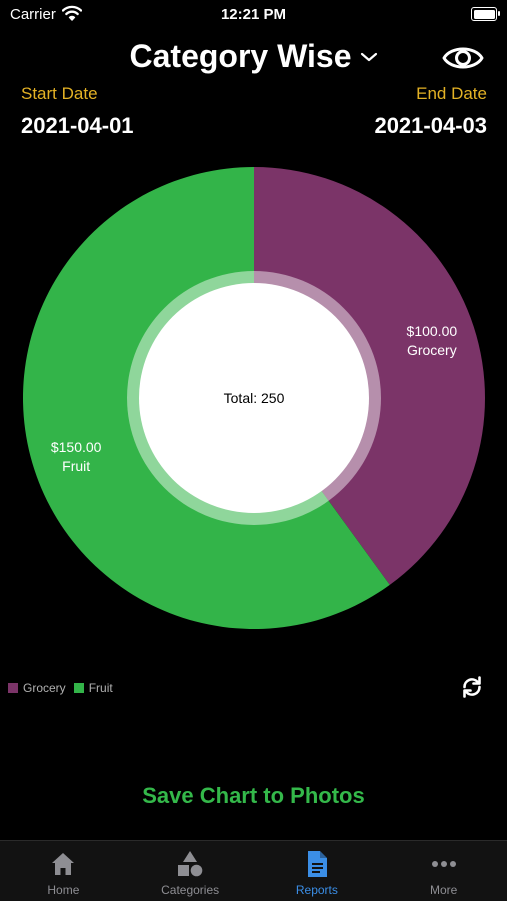 The image size is (507, 901). I want to click on category-dropdown: Category Wise, so click(254, 56).